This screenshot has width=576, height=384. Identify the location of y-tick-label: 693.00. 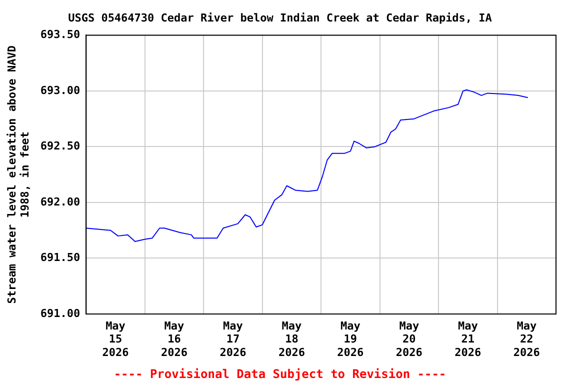
(60, 90).